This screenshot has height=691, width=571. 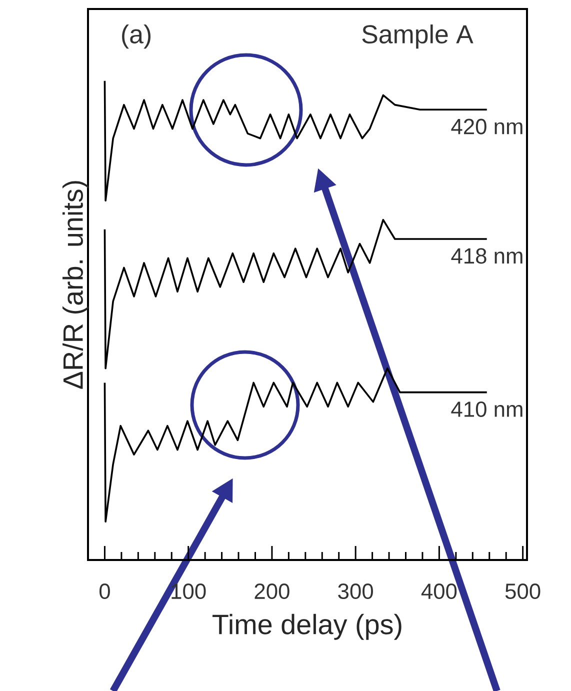 What do you see at coordinates (272, 592) in the screenshot?
I see `x-tick-label: 200` at bounding box center [272, 592].